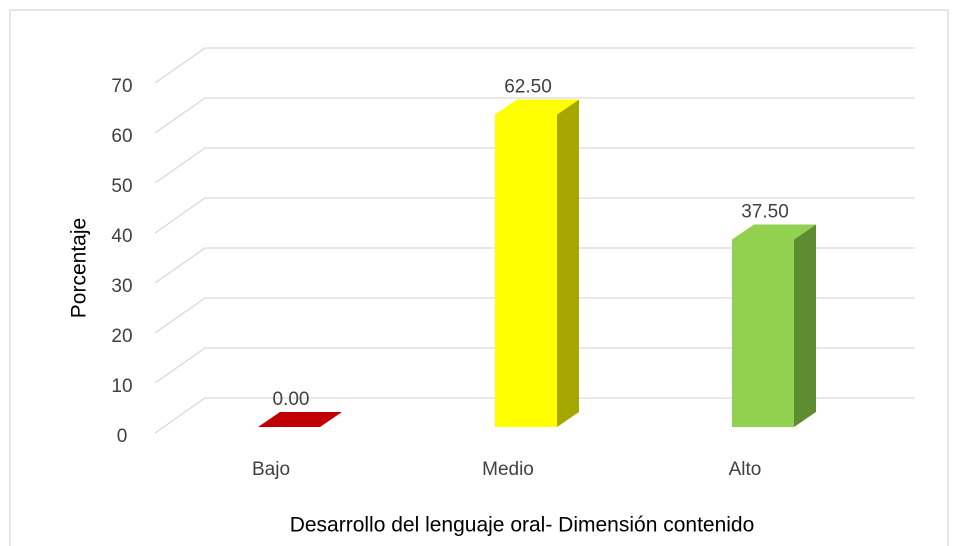 The height and width of the screenshot is (546, 958). I want to click on y-tick-label: 50, so click(121, 186).